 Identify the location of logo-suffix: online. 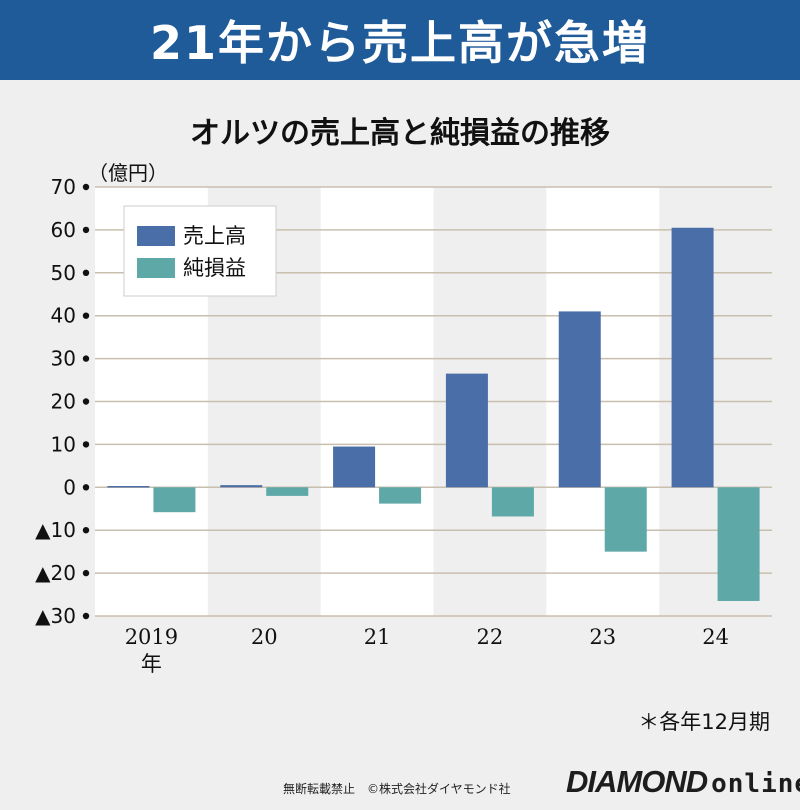
(755, 784).